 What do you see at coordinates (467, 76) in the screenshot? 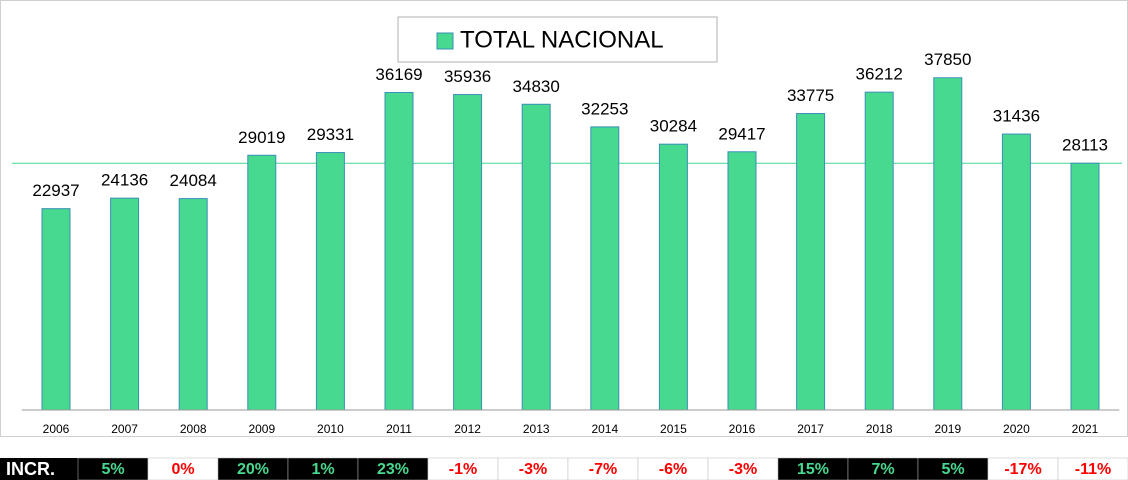
I see `data-label: 35936` at bounding box center [467, 76].